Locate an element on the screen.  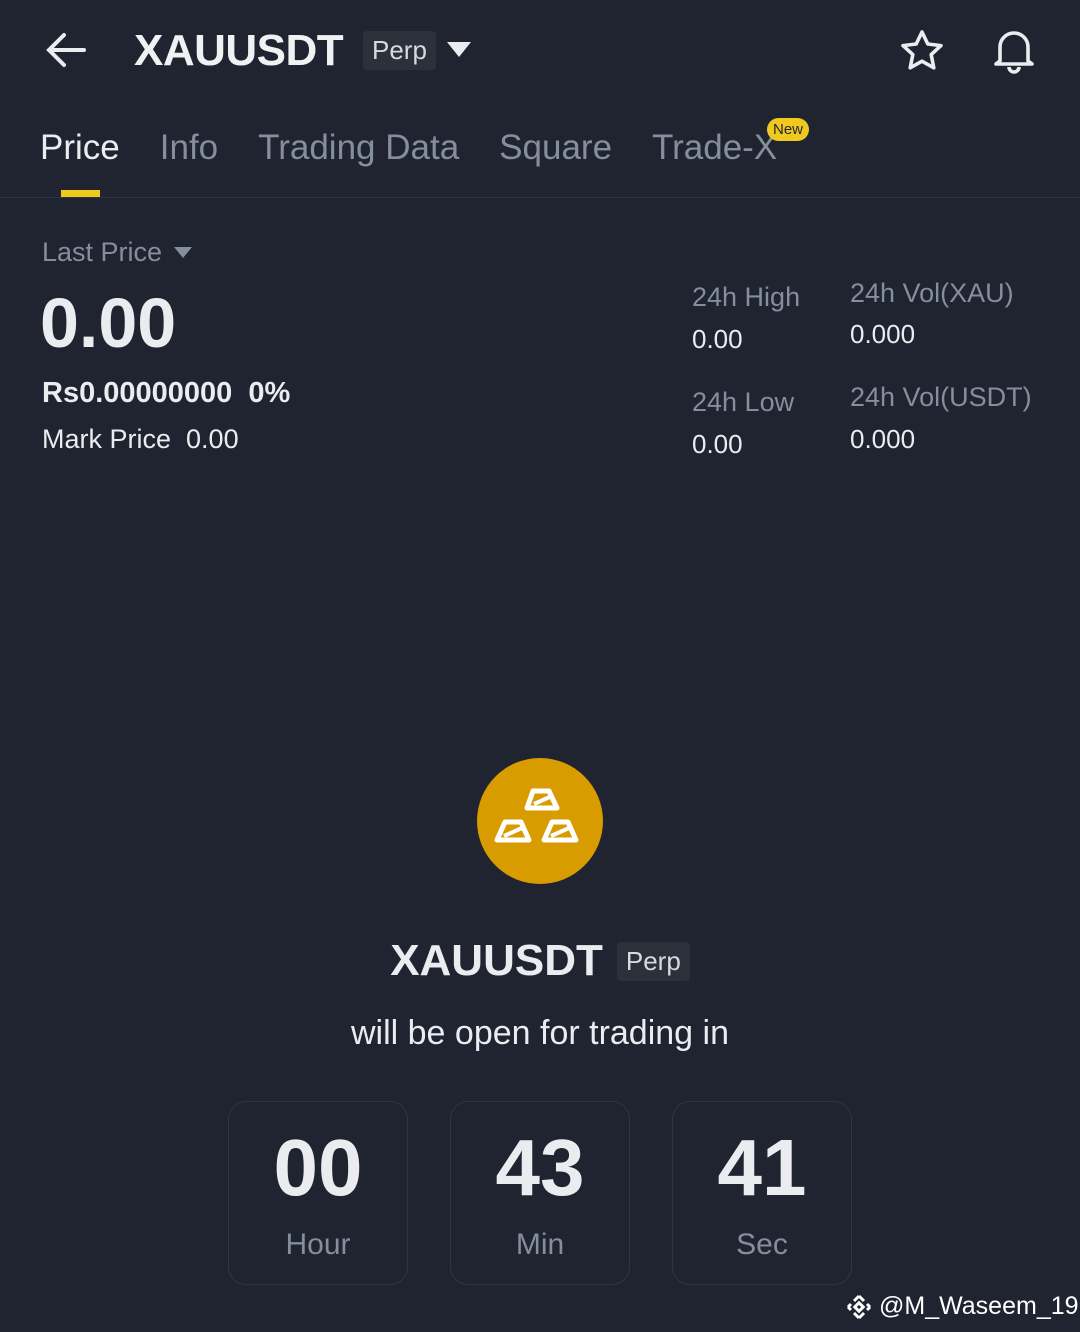
last-price-label: Last Price is located at coordinates (102, 252).